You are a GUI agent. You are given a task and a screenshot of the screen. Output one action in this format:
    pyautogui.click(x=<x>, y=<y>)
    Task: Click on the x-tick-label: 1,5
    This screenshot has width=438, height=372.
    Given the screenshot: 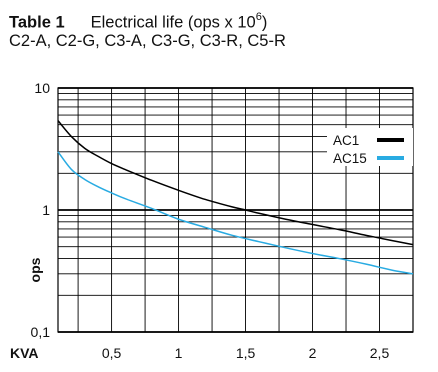 What is the action you would take?
    pyautogui.click(x=246, y=353)
    